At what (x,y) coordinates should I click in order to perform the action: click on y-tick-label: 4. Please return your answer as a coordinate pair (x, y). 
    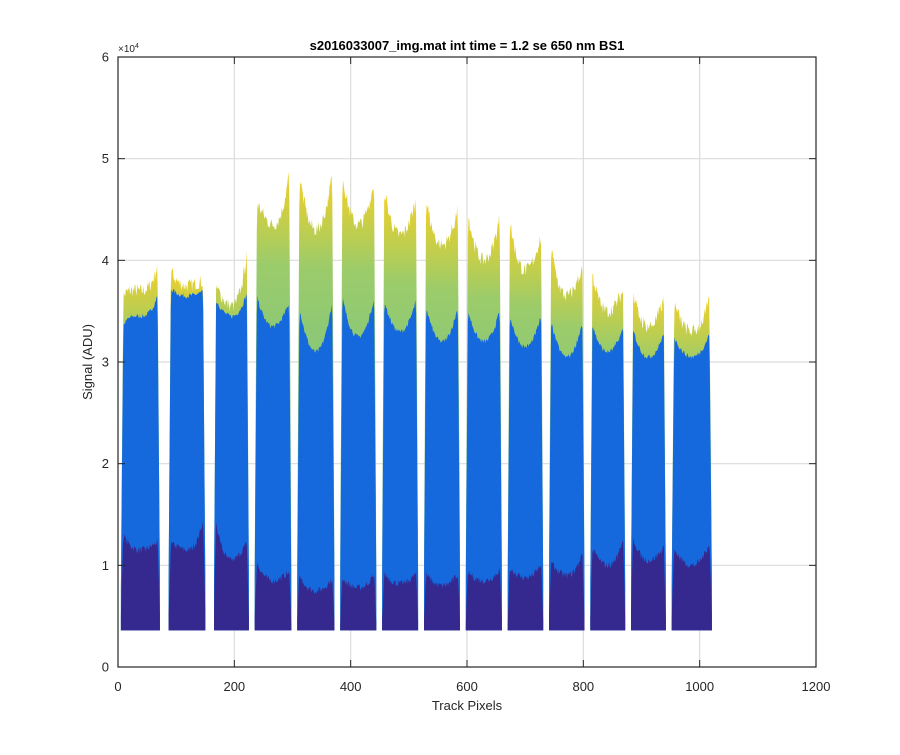
    Looking at the image, I should click on (105, 260).